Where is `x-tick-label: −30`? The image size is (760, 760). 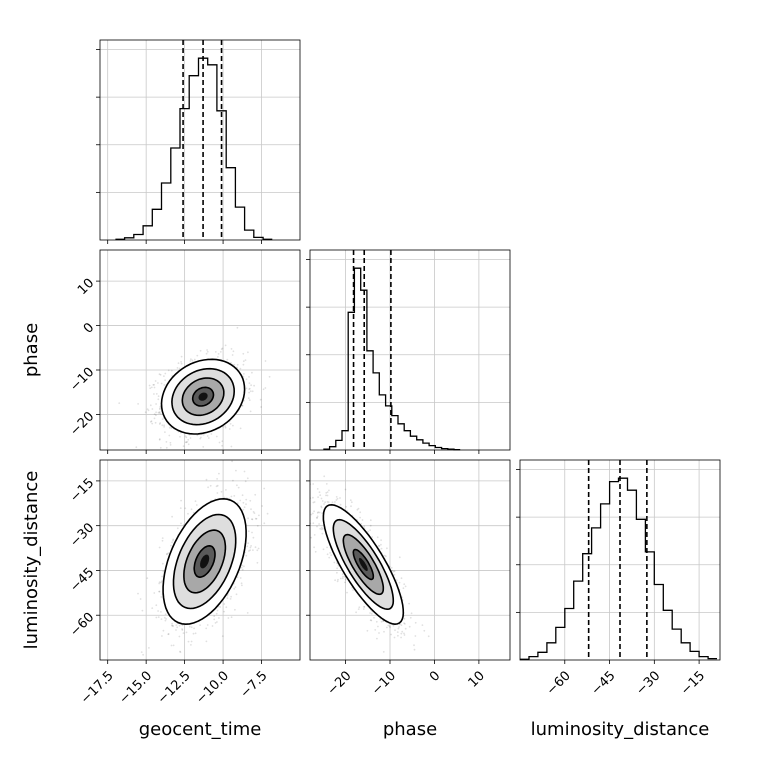 x-tick-label: −30 is located at coordinates (648, 683).